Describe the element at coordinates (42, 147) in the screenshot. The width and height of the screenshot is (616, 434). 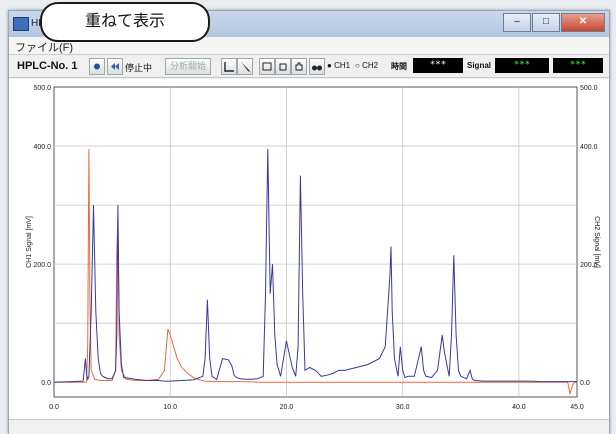
I see `y-left-tick-label: 400.0` at that location.